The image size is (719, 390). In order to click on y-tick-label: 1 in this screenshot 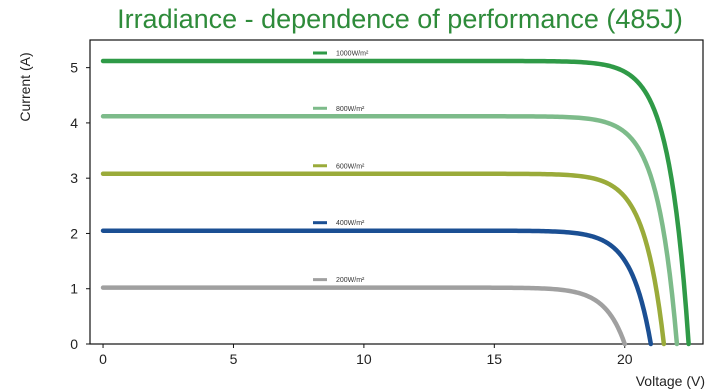, I will do `click(74, 289)`.